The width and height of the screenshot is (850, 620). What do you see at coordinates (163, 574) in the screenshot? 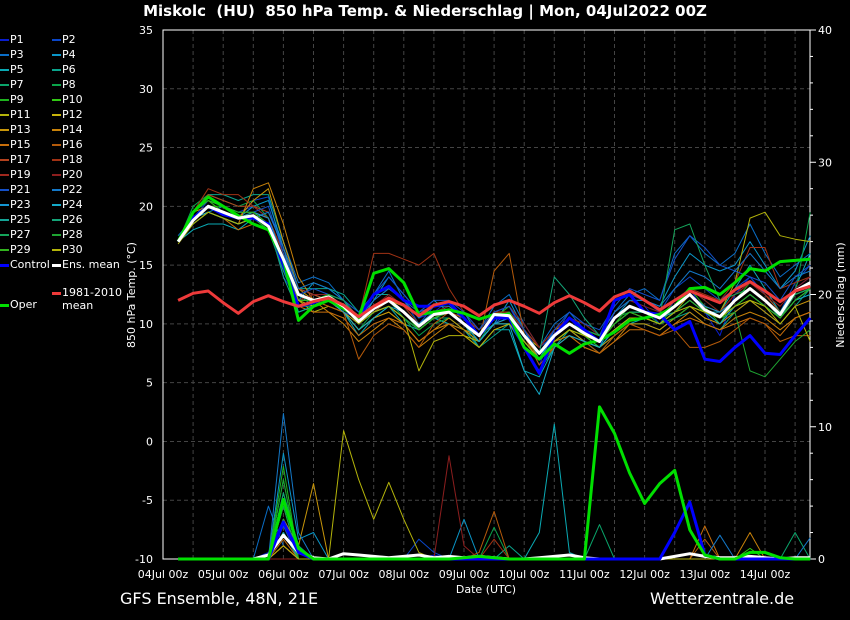
I see `x-tick-label: 04Jul 00z` at bounding box center [163, 574].